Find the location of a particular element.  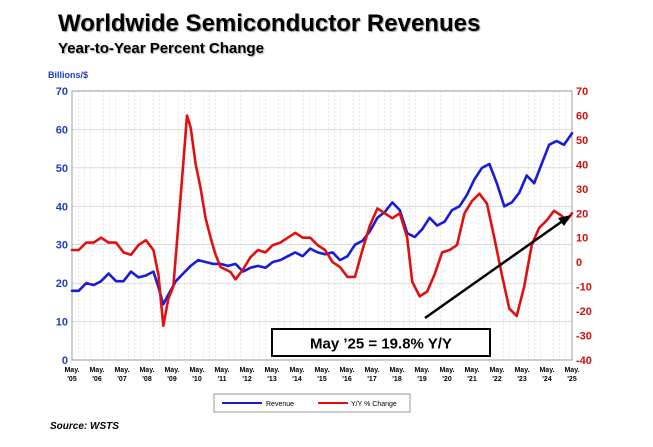

x-tick-label-year: '13 is located at coordinates (272, 379).